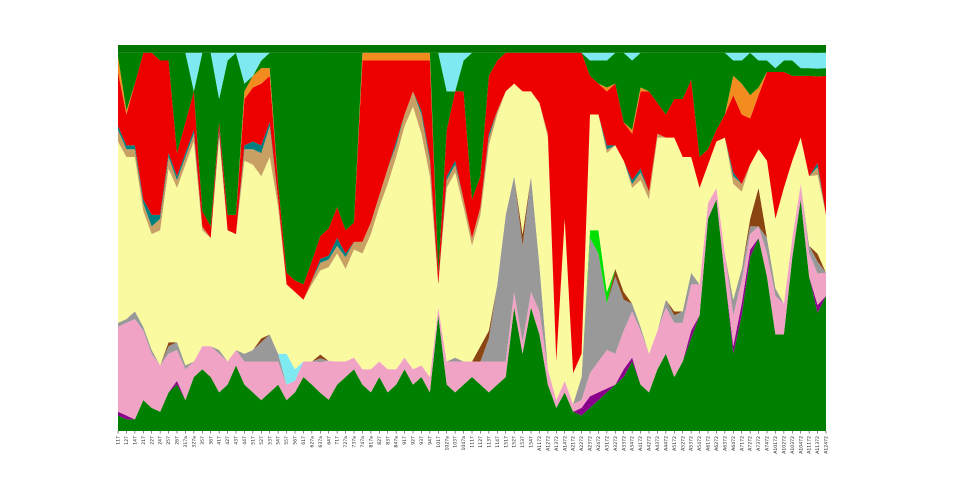  What do you see at coordinates (751, 443) in the screenshot?
I see `x-tick-label: A7272` at bounding box center [751, 443].